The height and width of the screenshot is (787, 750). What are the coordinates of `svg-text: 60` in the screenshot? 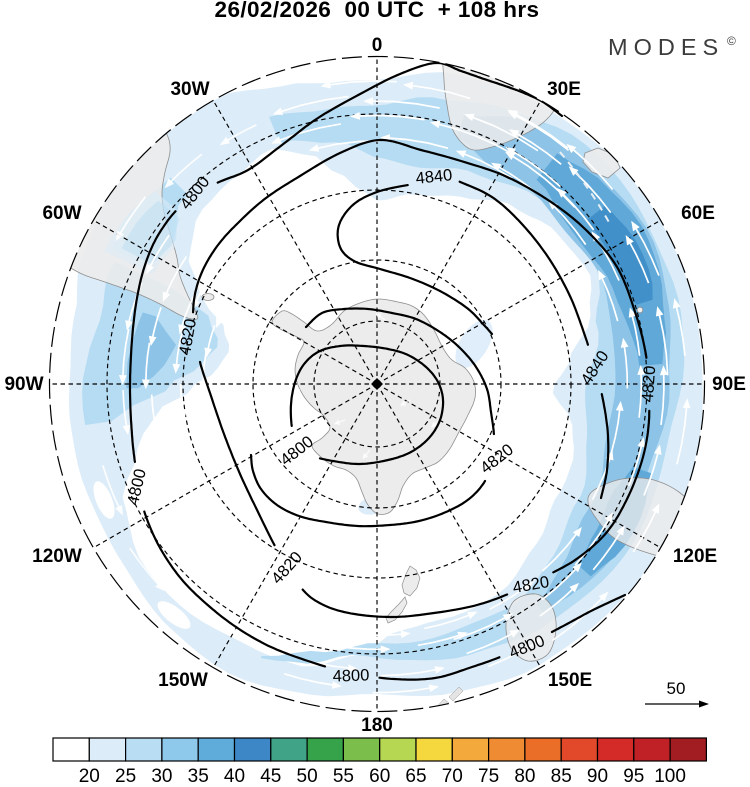 It's located at (379, 774).